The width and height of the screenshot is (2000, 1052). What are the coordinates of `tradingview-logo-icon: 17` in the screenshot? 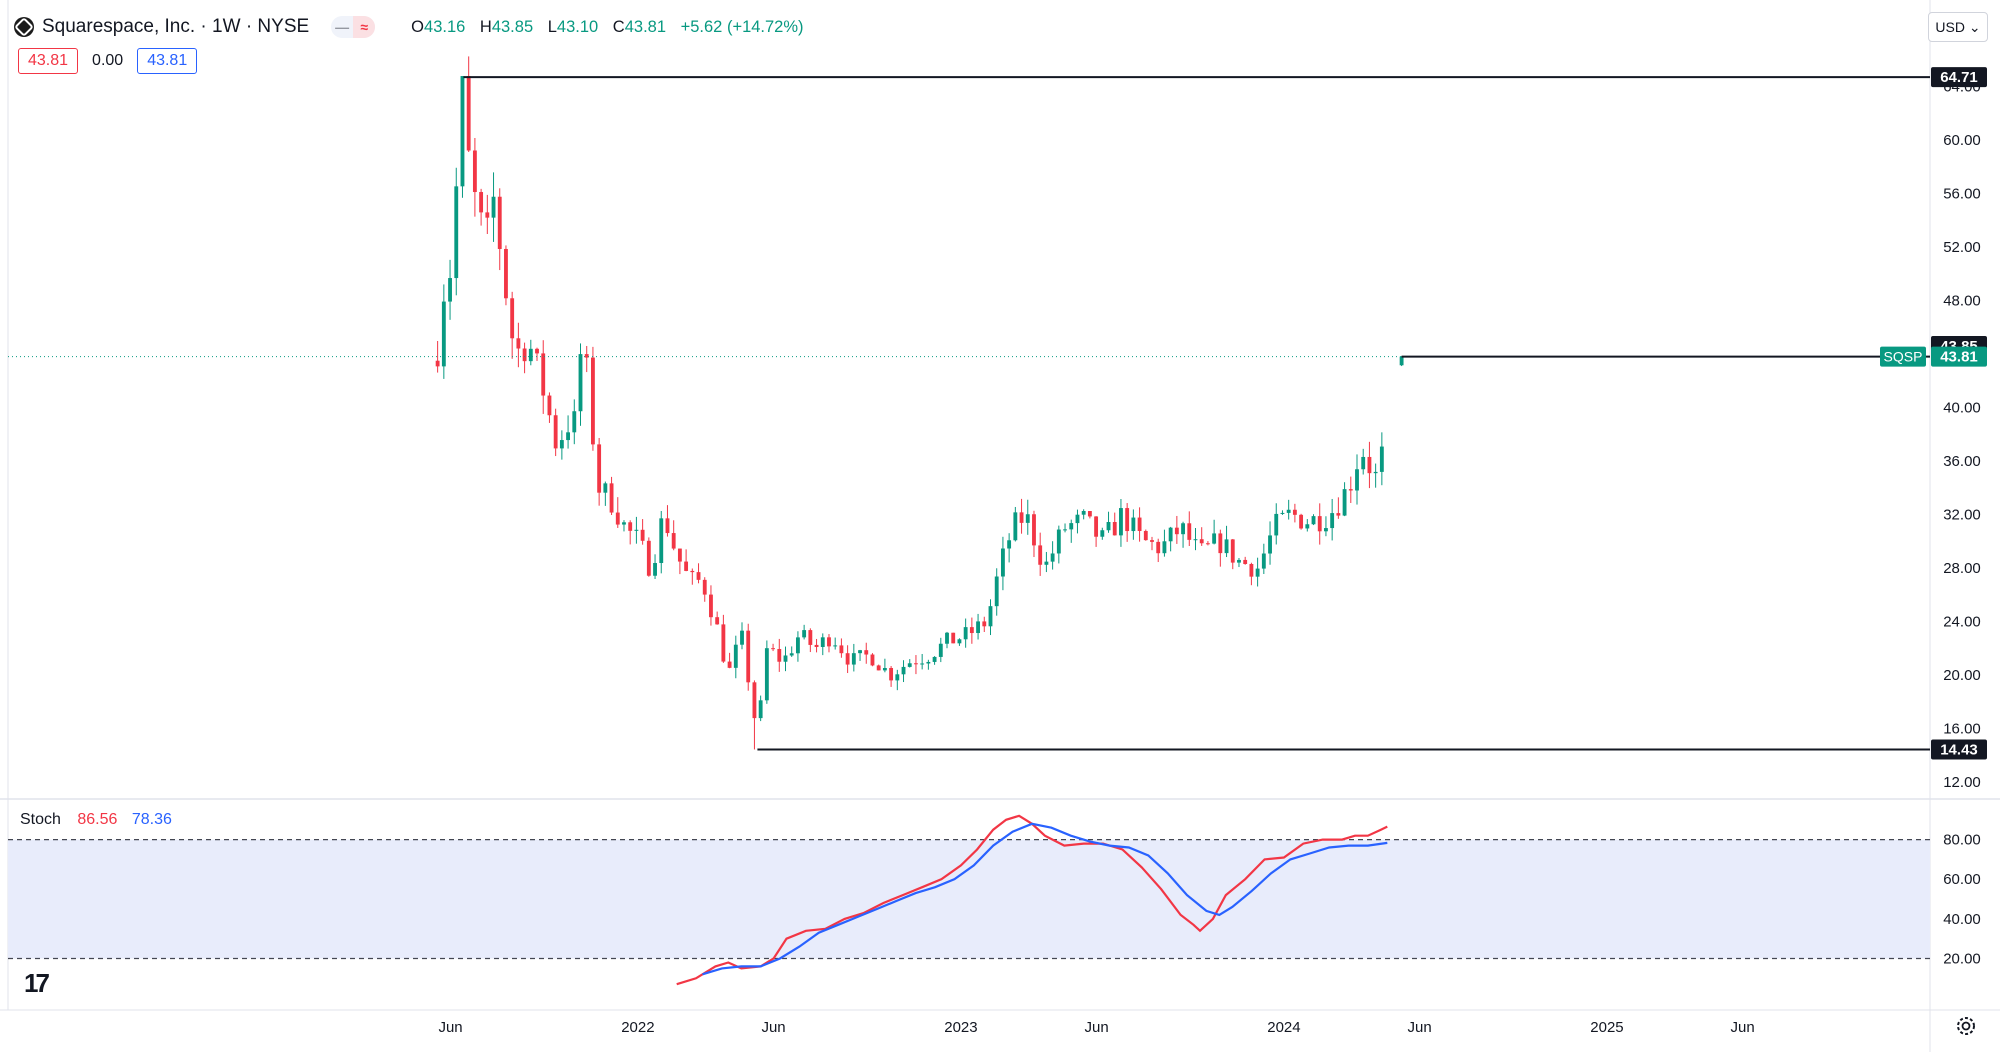 It's located at (37, 983).